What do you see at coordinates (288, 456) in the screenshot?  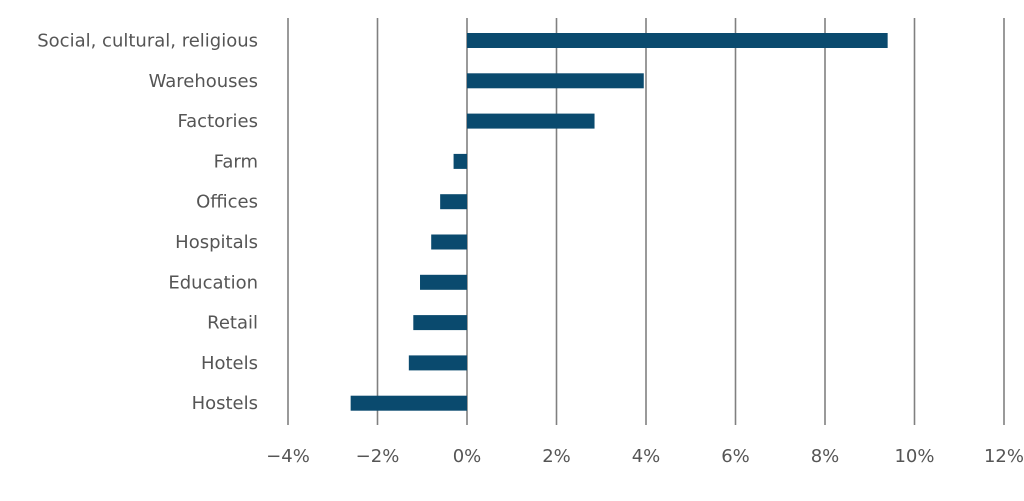 I see `x-tick-label: −4%` at bounding box center [288, 456].